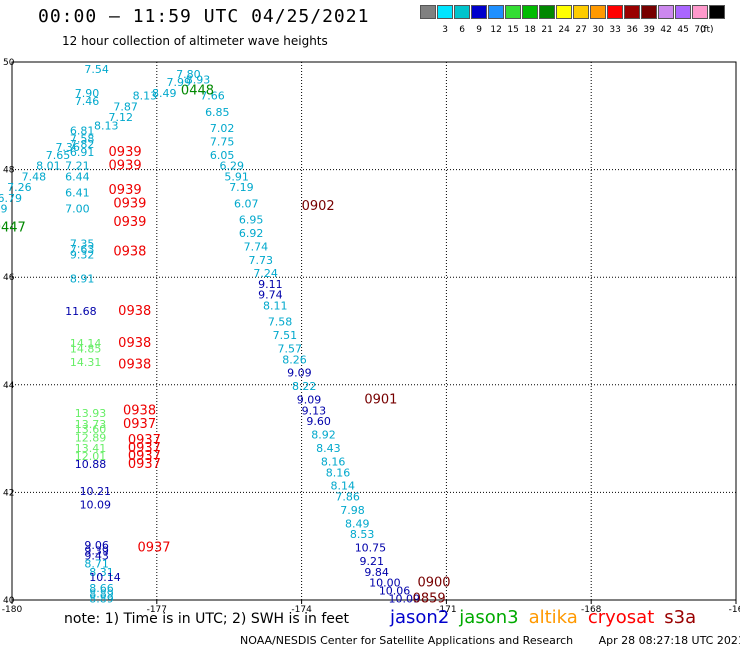 This screenshot has width=740, height=650. I want to click on wave-height-label: 10.14, so click(105, 577).